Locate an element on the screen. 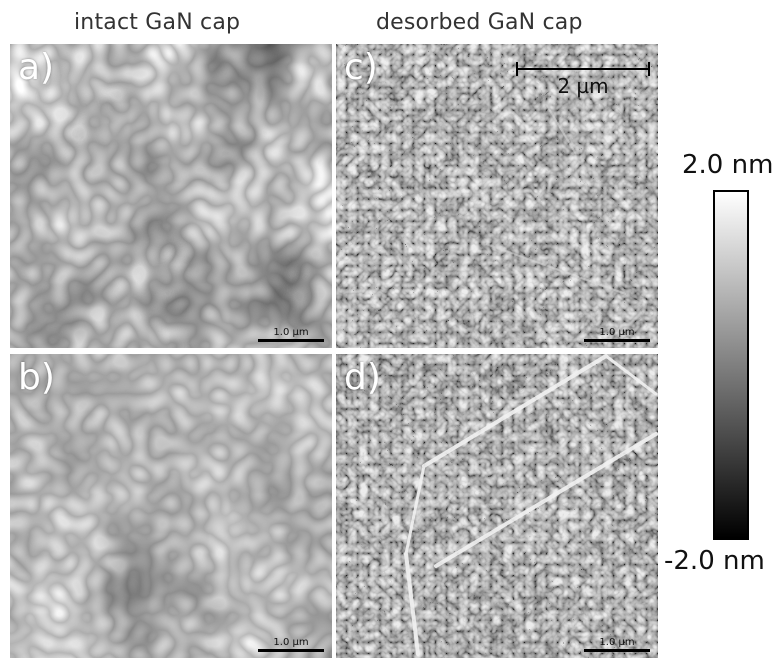 The width and height of the screenshot is (781, 659). panel-b-scalebar: 1.0 µm is located at coordinates (291, 645).